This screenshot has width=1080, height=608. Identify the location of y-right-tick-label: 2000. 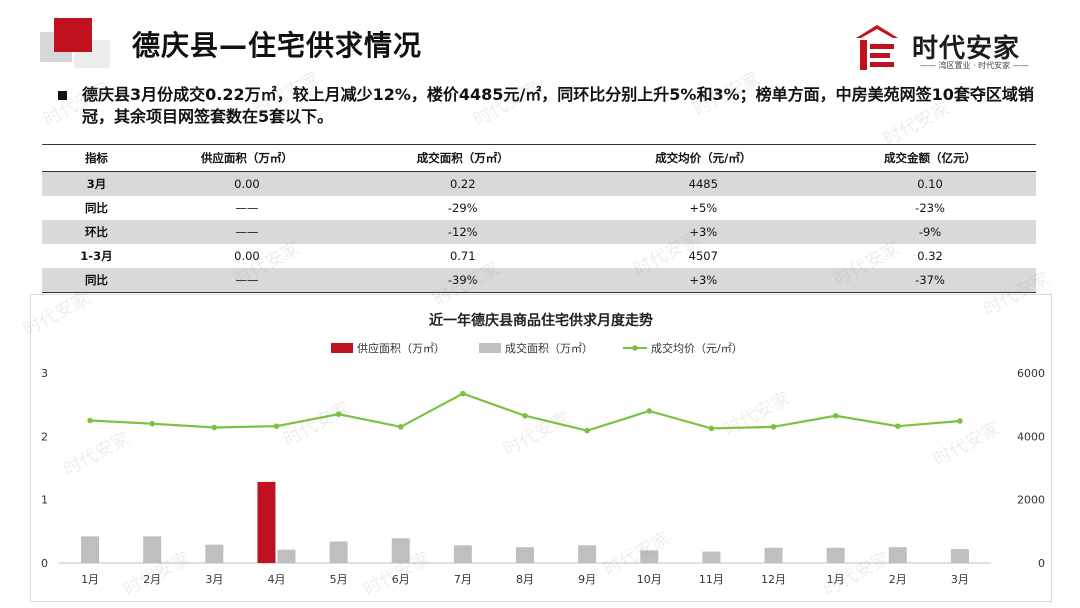
(1031, 500).